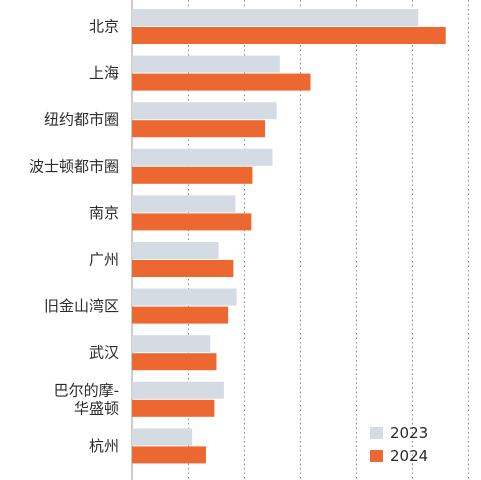 This screenshot has width=481, height=480. What do you see at coordinates (409, 433) in the screenshot?
I see `legend-label-2023: 2023` at bounding box center [409, 433].